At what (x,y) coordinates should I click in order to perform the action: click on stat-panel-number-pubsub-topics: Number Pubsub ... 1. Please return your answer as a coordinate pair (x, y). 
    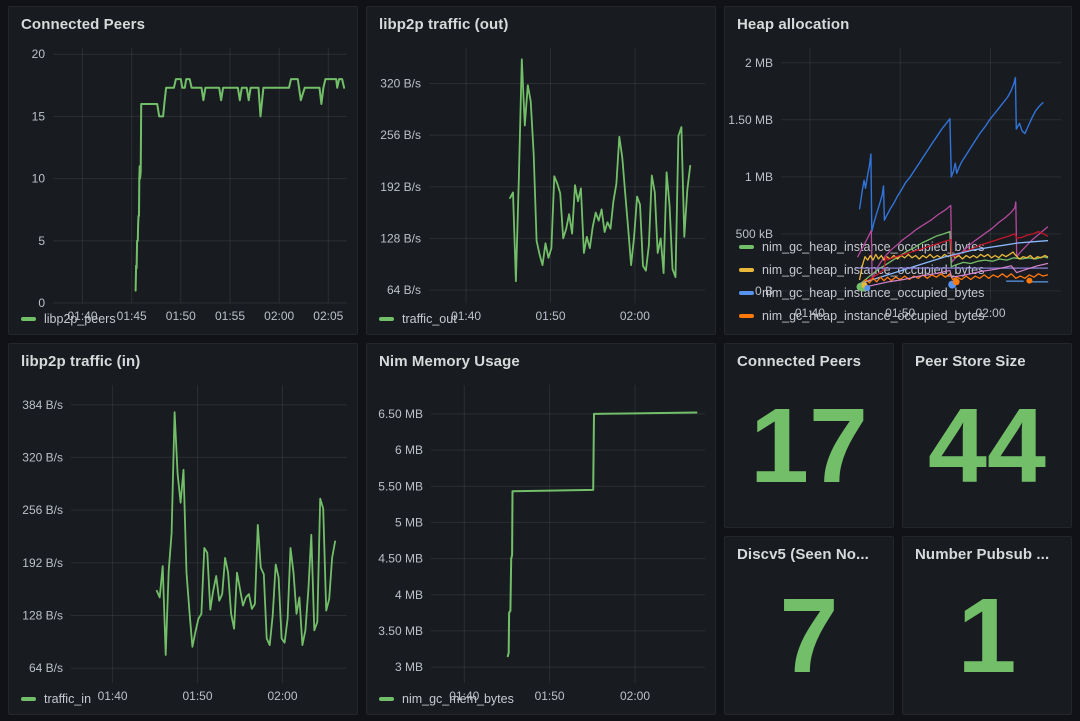
    Looking at the image, I should click on (987, 625).